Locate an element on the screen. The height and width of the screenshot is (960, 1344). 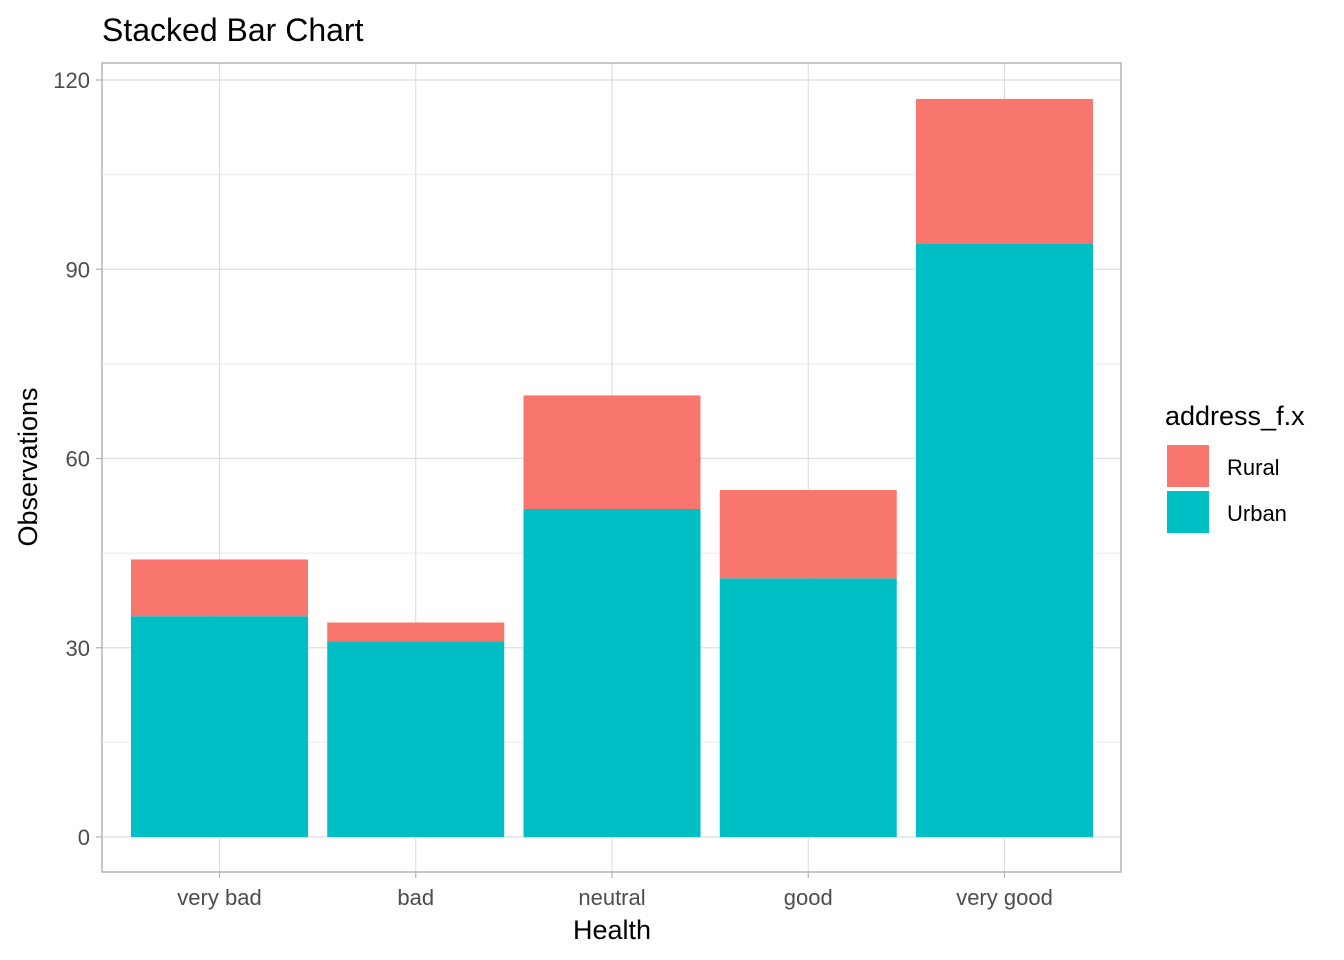
x-tick-label: very good is located at coordinates (1004, 897).